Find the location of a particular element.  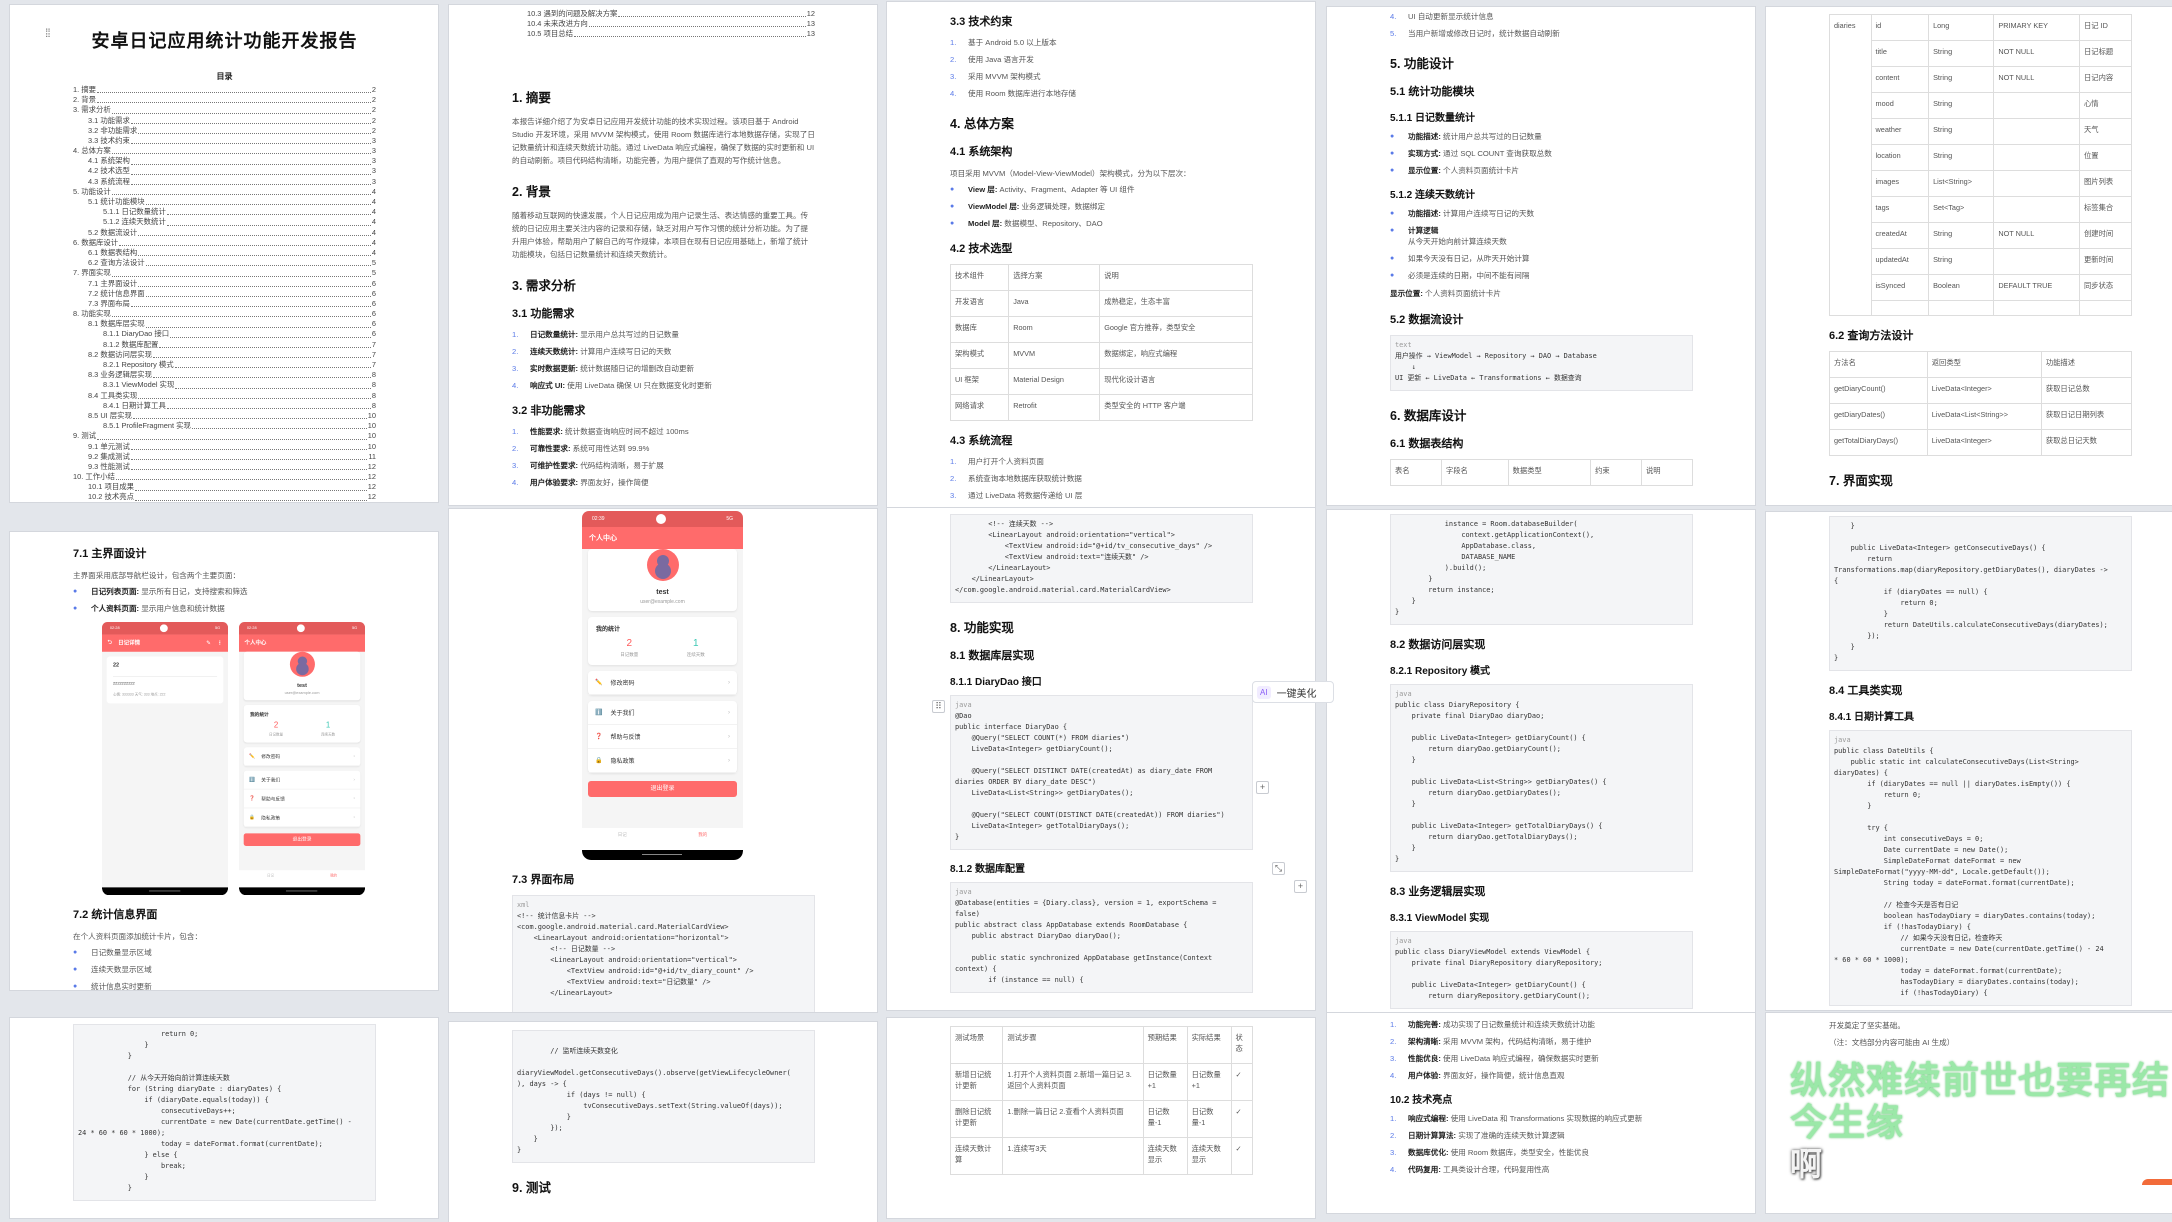

code-line: false) is located at coordinates (967, 914).